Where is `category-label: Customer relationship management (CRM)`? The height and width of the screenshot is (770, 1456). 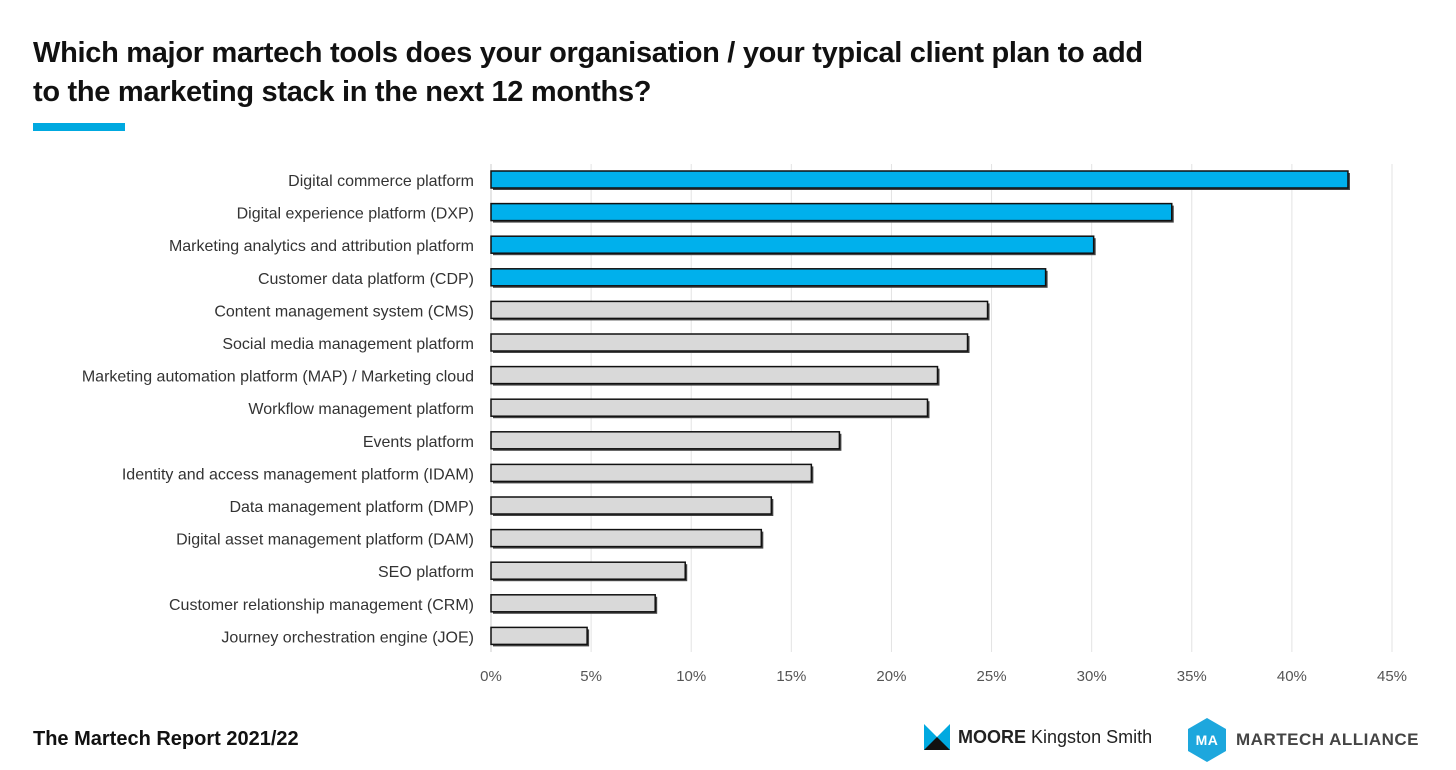 category-label: Customer relationship management (CRM) is located at coordinates (321, 605).